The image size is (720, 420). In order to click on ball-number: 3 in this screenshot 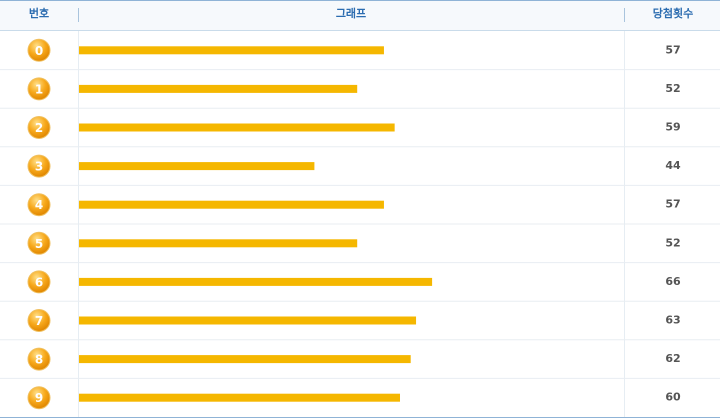, I will do `click(39, 167)`.